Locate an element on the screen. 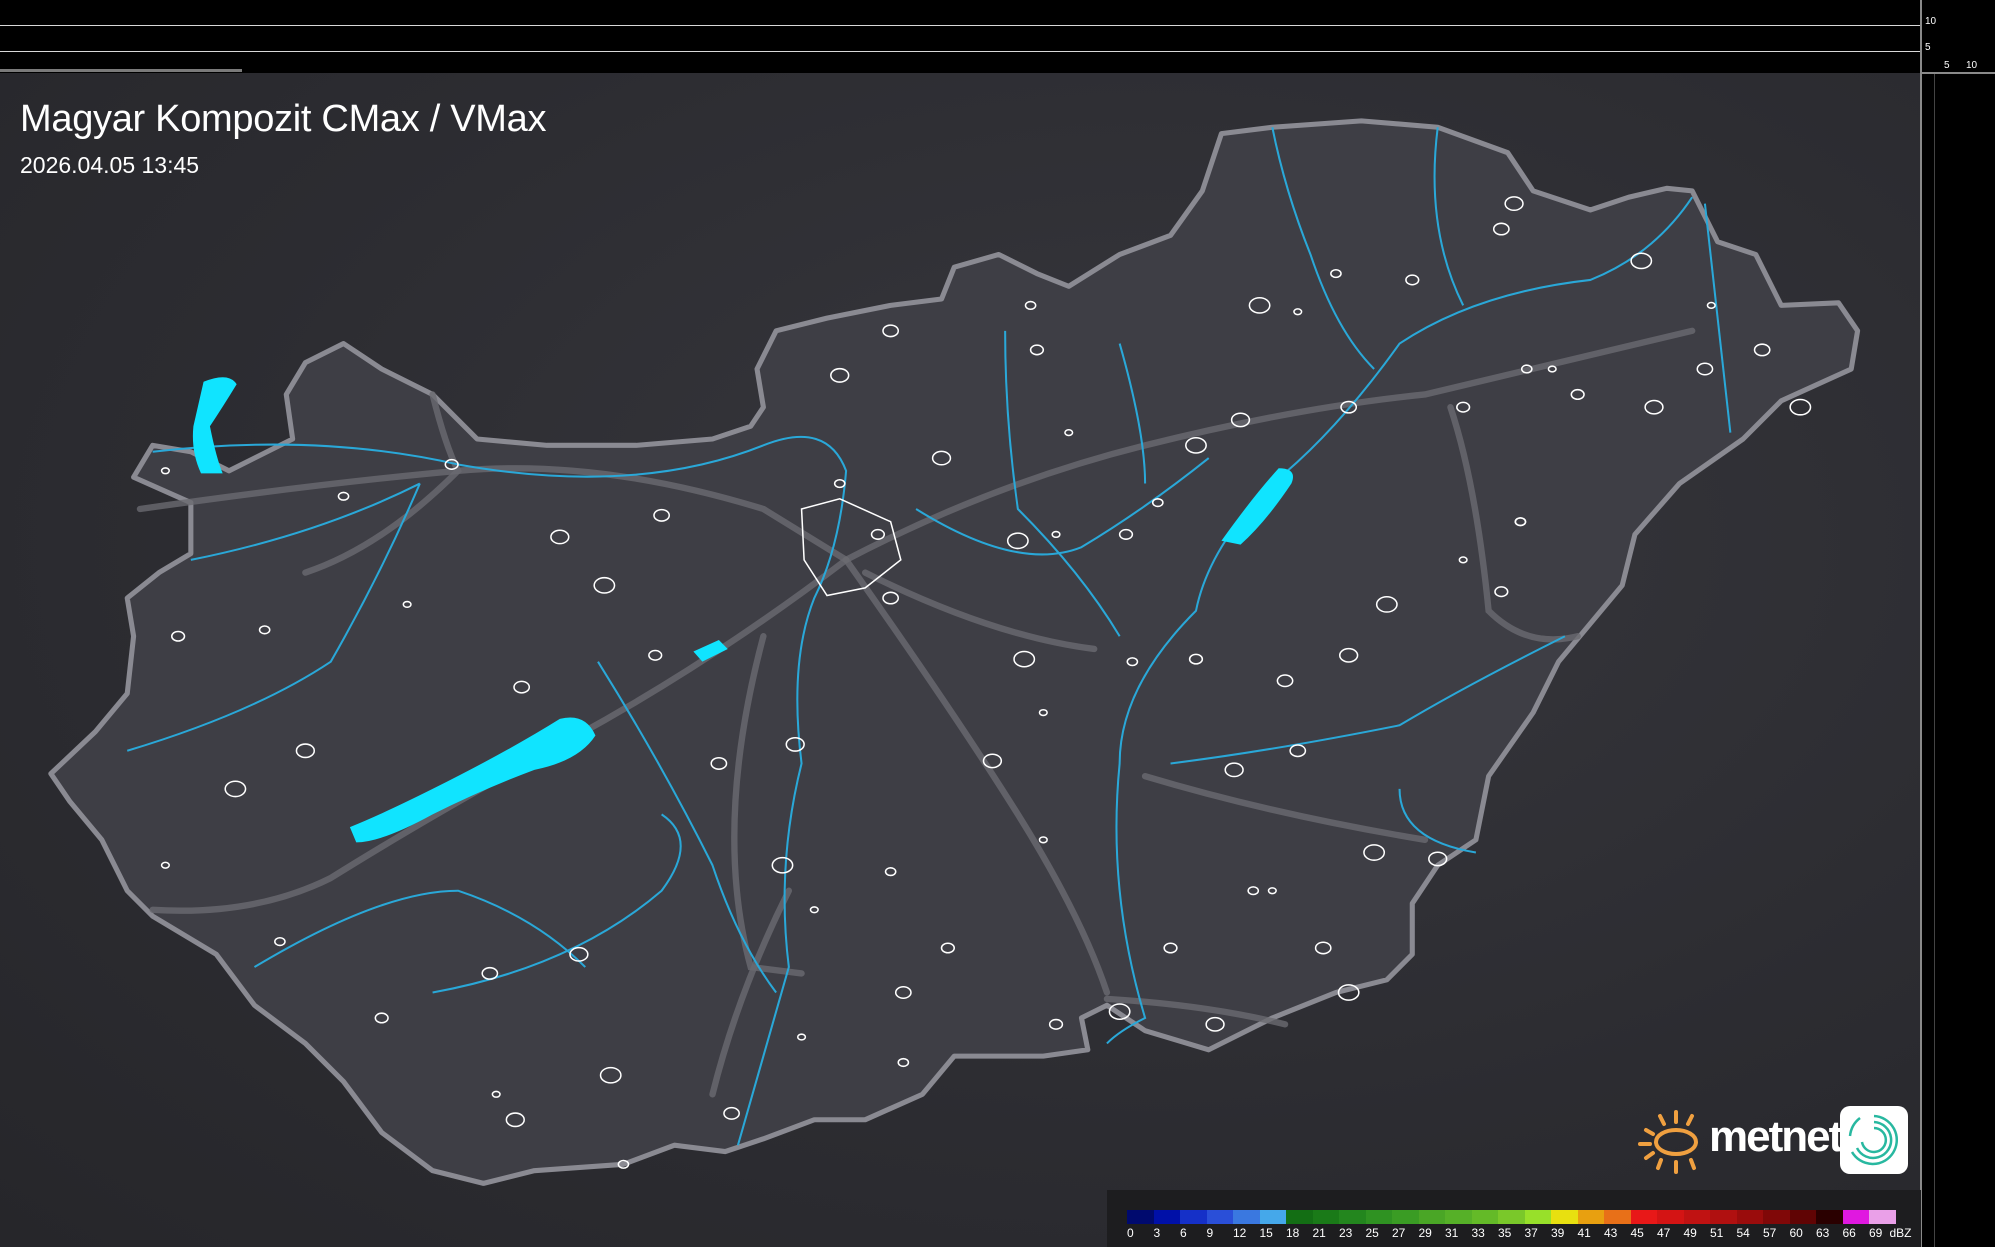  legend-label: 27 is located at coordinates (1399, 1233).